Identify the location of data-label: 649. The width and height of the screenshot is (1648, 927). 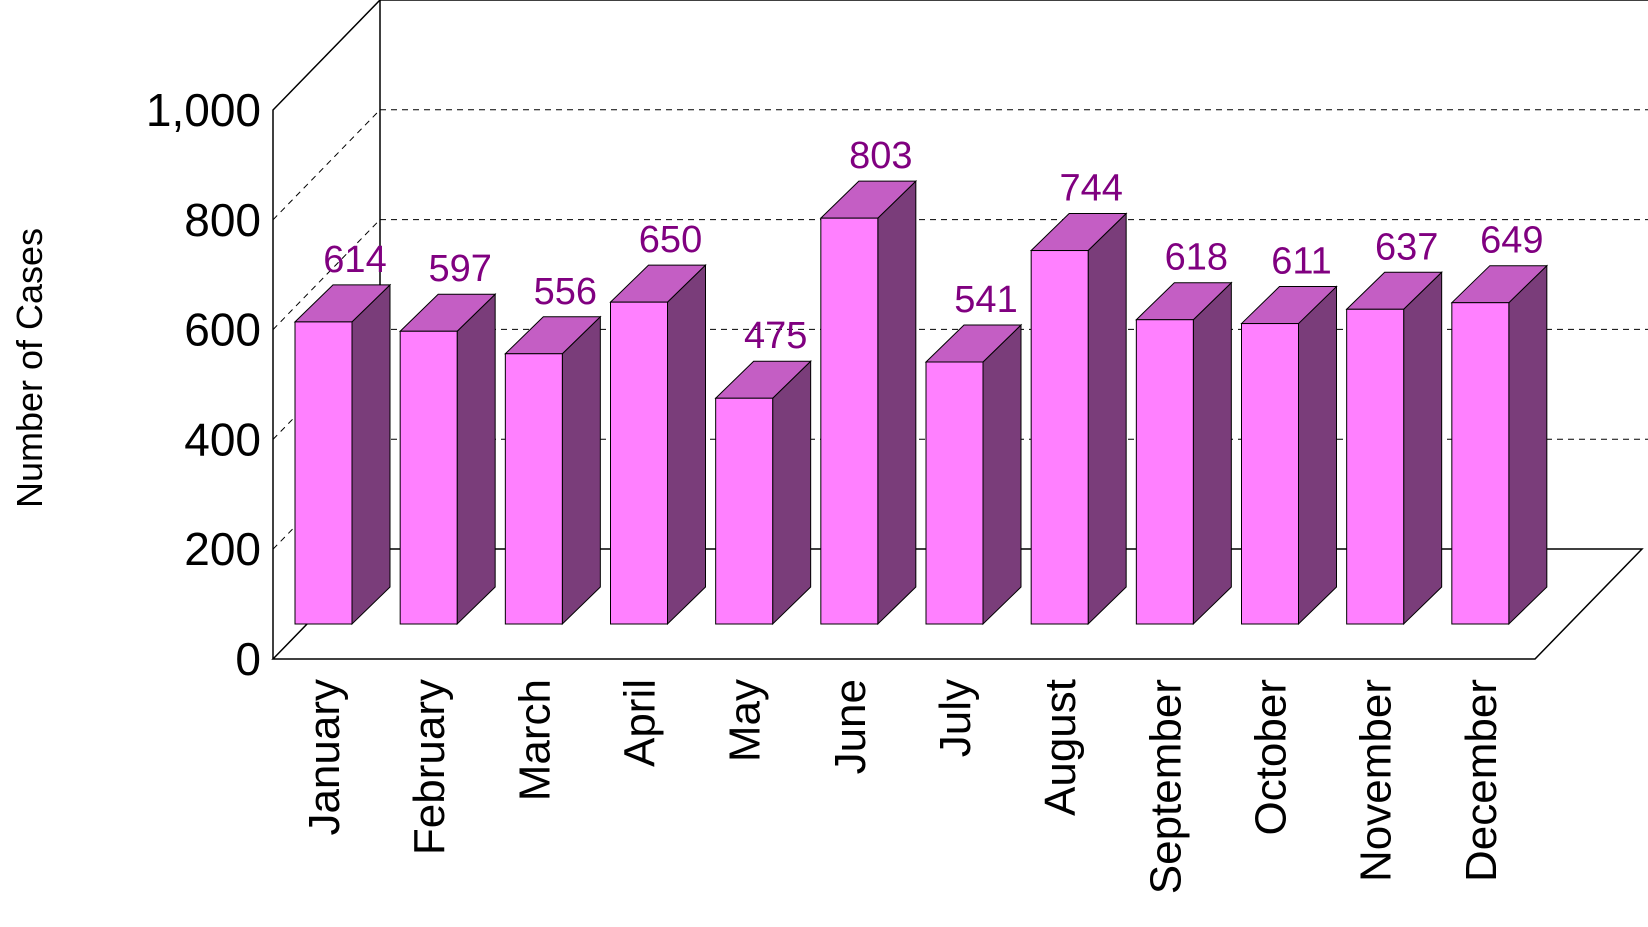
(1511, 241).